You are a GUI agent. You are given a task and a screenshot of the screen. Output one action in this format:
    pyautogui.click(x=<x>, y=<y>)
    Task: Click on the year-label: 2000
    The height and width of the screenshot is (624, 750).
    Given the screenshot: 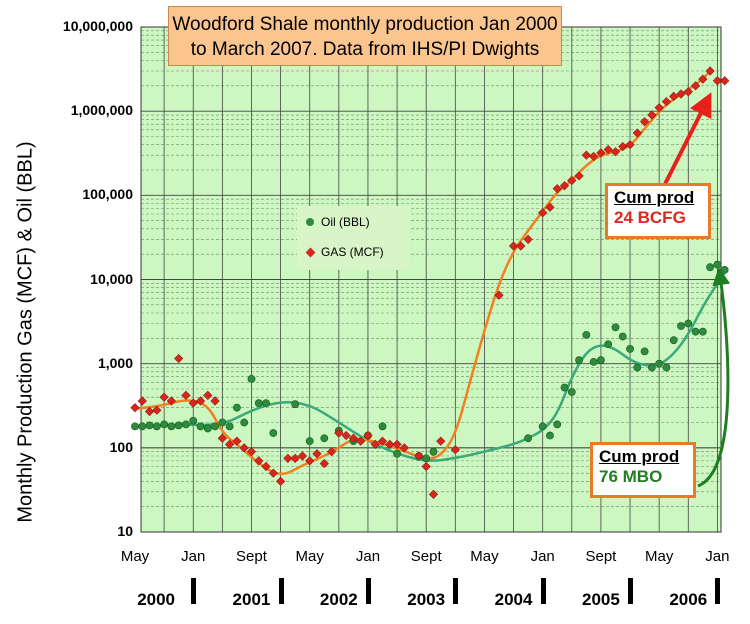 What is the action you would take?
    pyautogui.click(x=156, y=599)
    